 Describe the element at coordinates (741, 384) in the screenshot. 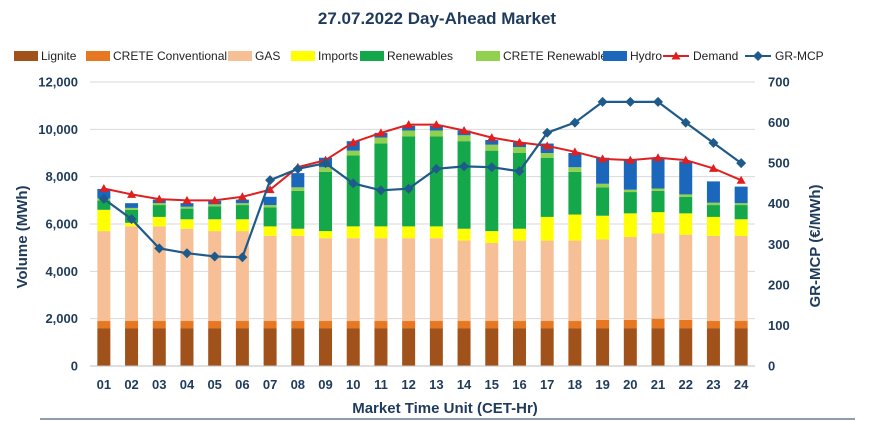

I see `x-tick-label: 24` at that location.